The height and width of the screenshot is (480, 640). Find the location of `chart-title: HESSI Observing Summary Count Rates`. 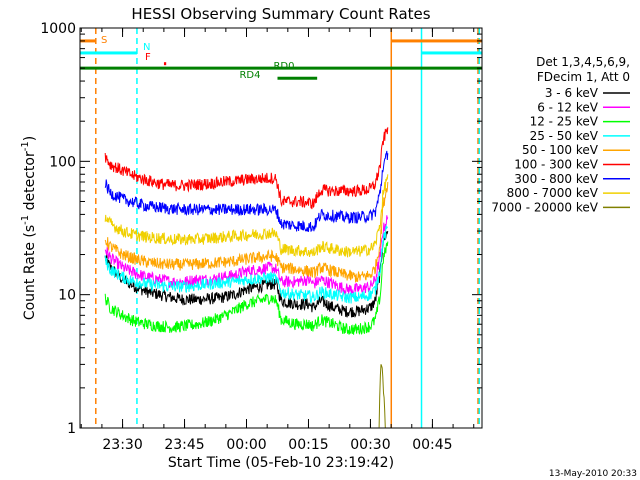

chart-title: HESSI Observing Summary Count Rates is located at coordinates (280, 14).